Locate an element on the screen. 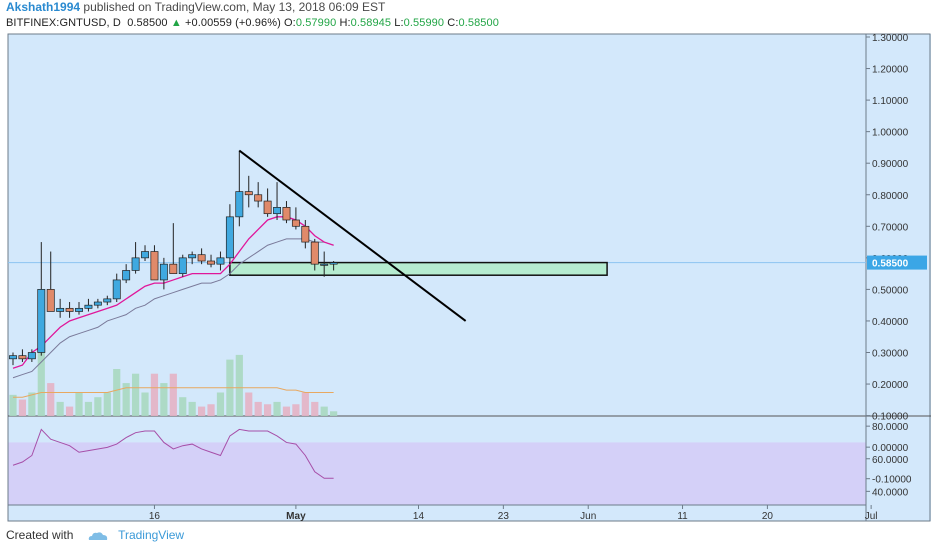 This screenshot has width=932, height=550. price-tick-label: 1.30000 is located at coordinates (890, 38).